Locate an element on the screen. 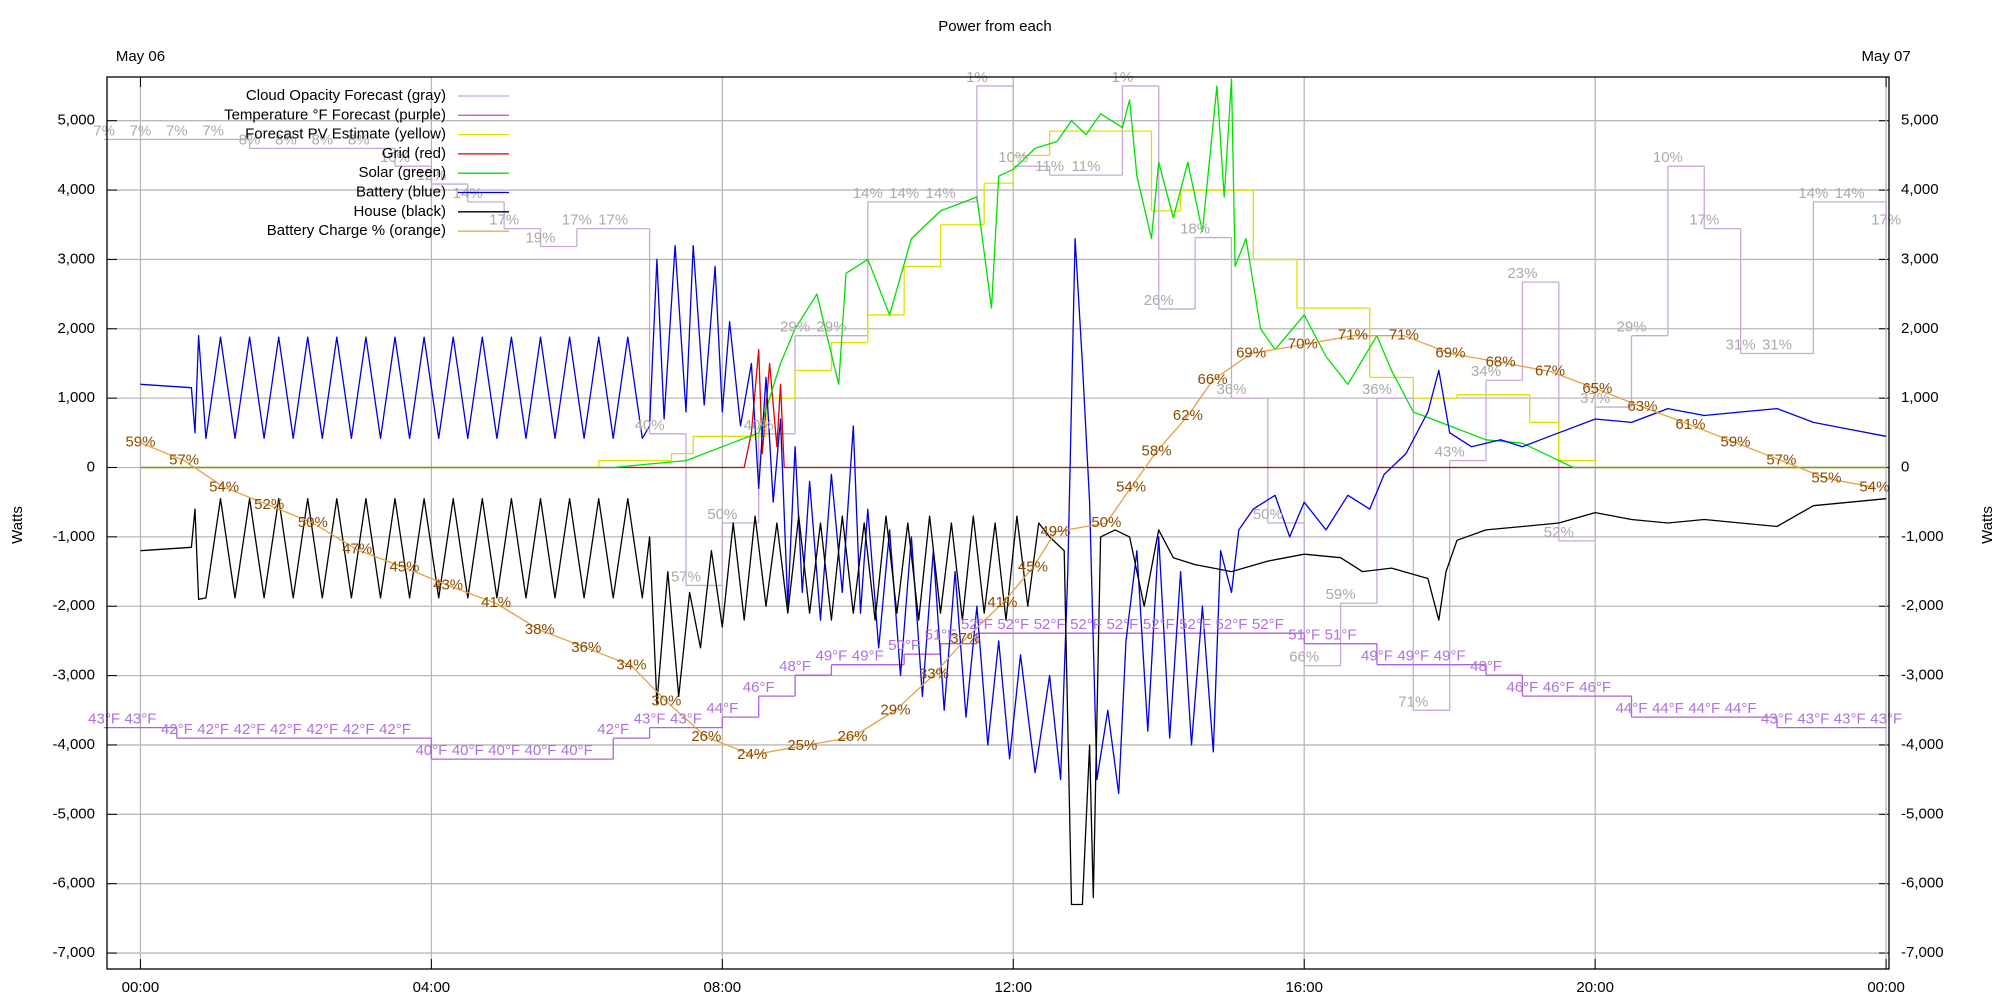 Image resolution: width=2000 pixels, height=1000 pixels. y-tick-label: -3,000 is located at coordinates (73, 675).